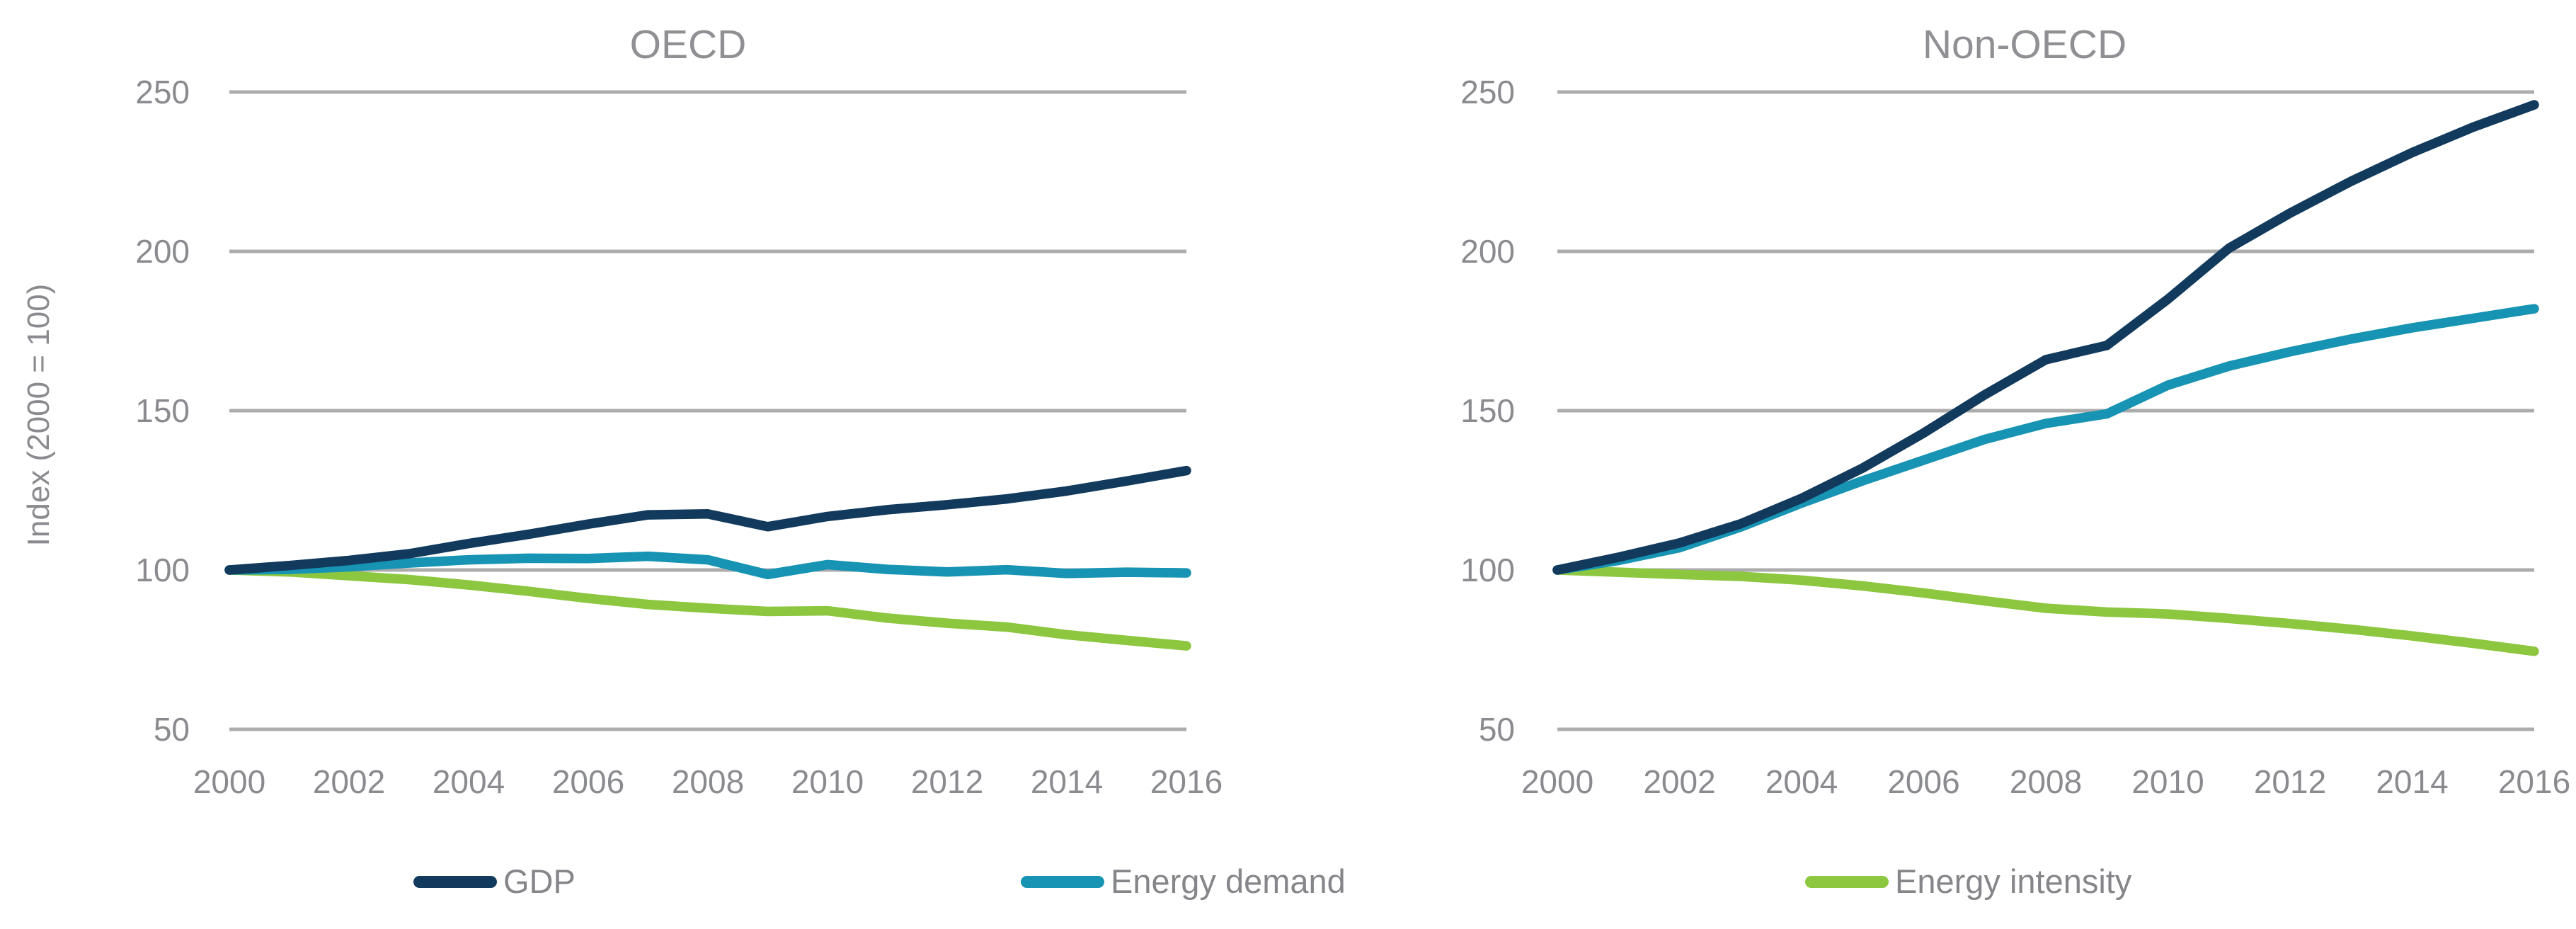  What do you see at coordinates (827, 781) in the screenshot?
I see `x-tick-label-oecd-2010: 2010` at bounding box center [827, 781].